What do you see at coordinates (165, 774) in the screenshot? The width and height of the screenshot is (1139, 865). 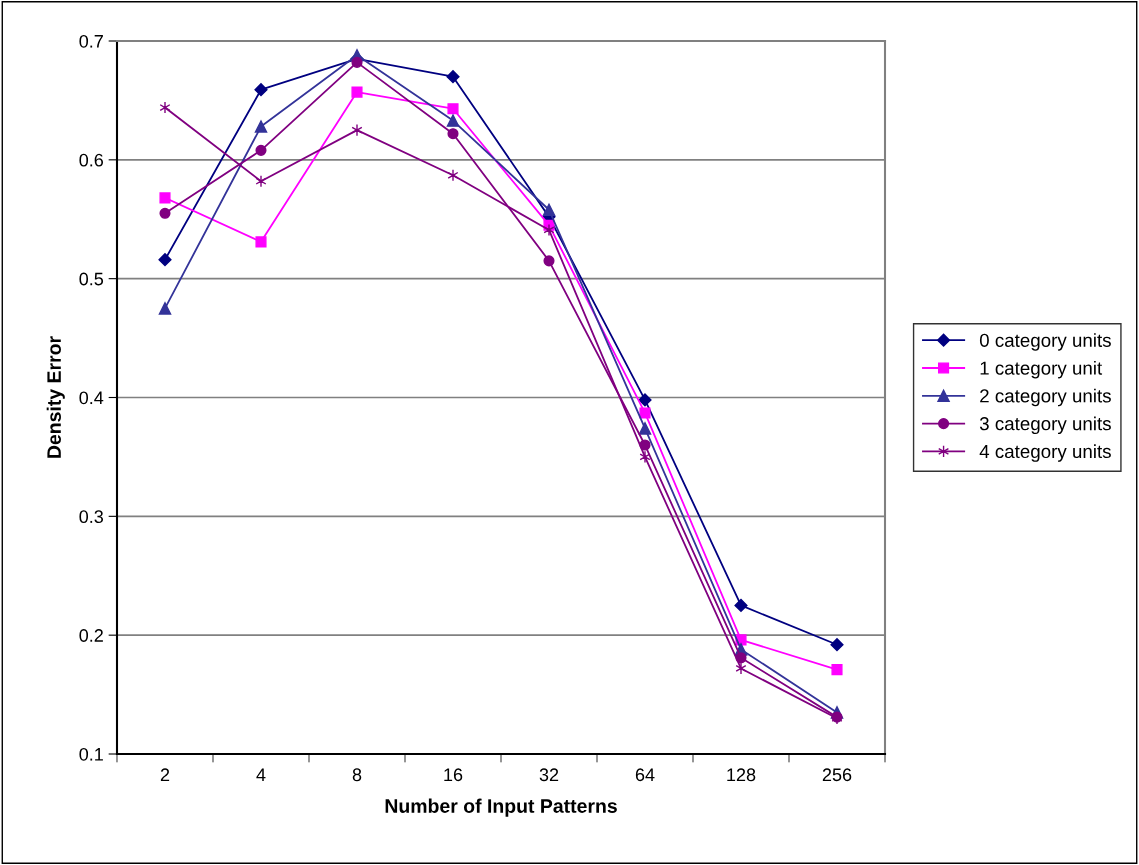 I see `x-tick-label: 2` at bounding box center [165, 774].